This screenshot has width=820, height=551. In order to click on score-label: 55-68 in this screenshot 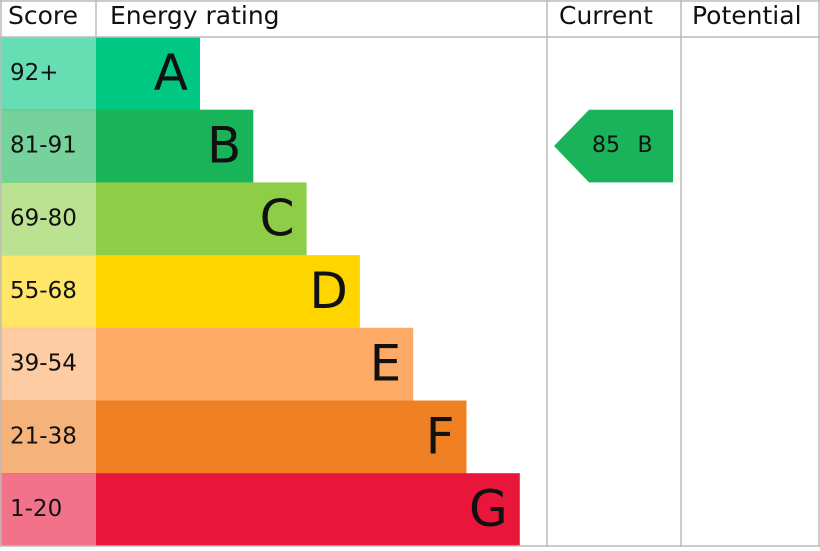, I will do `click(43, 291)`.